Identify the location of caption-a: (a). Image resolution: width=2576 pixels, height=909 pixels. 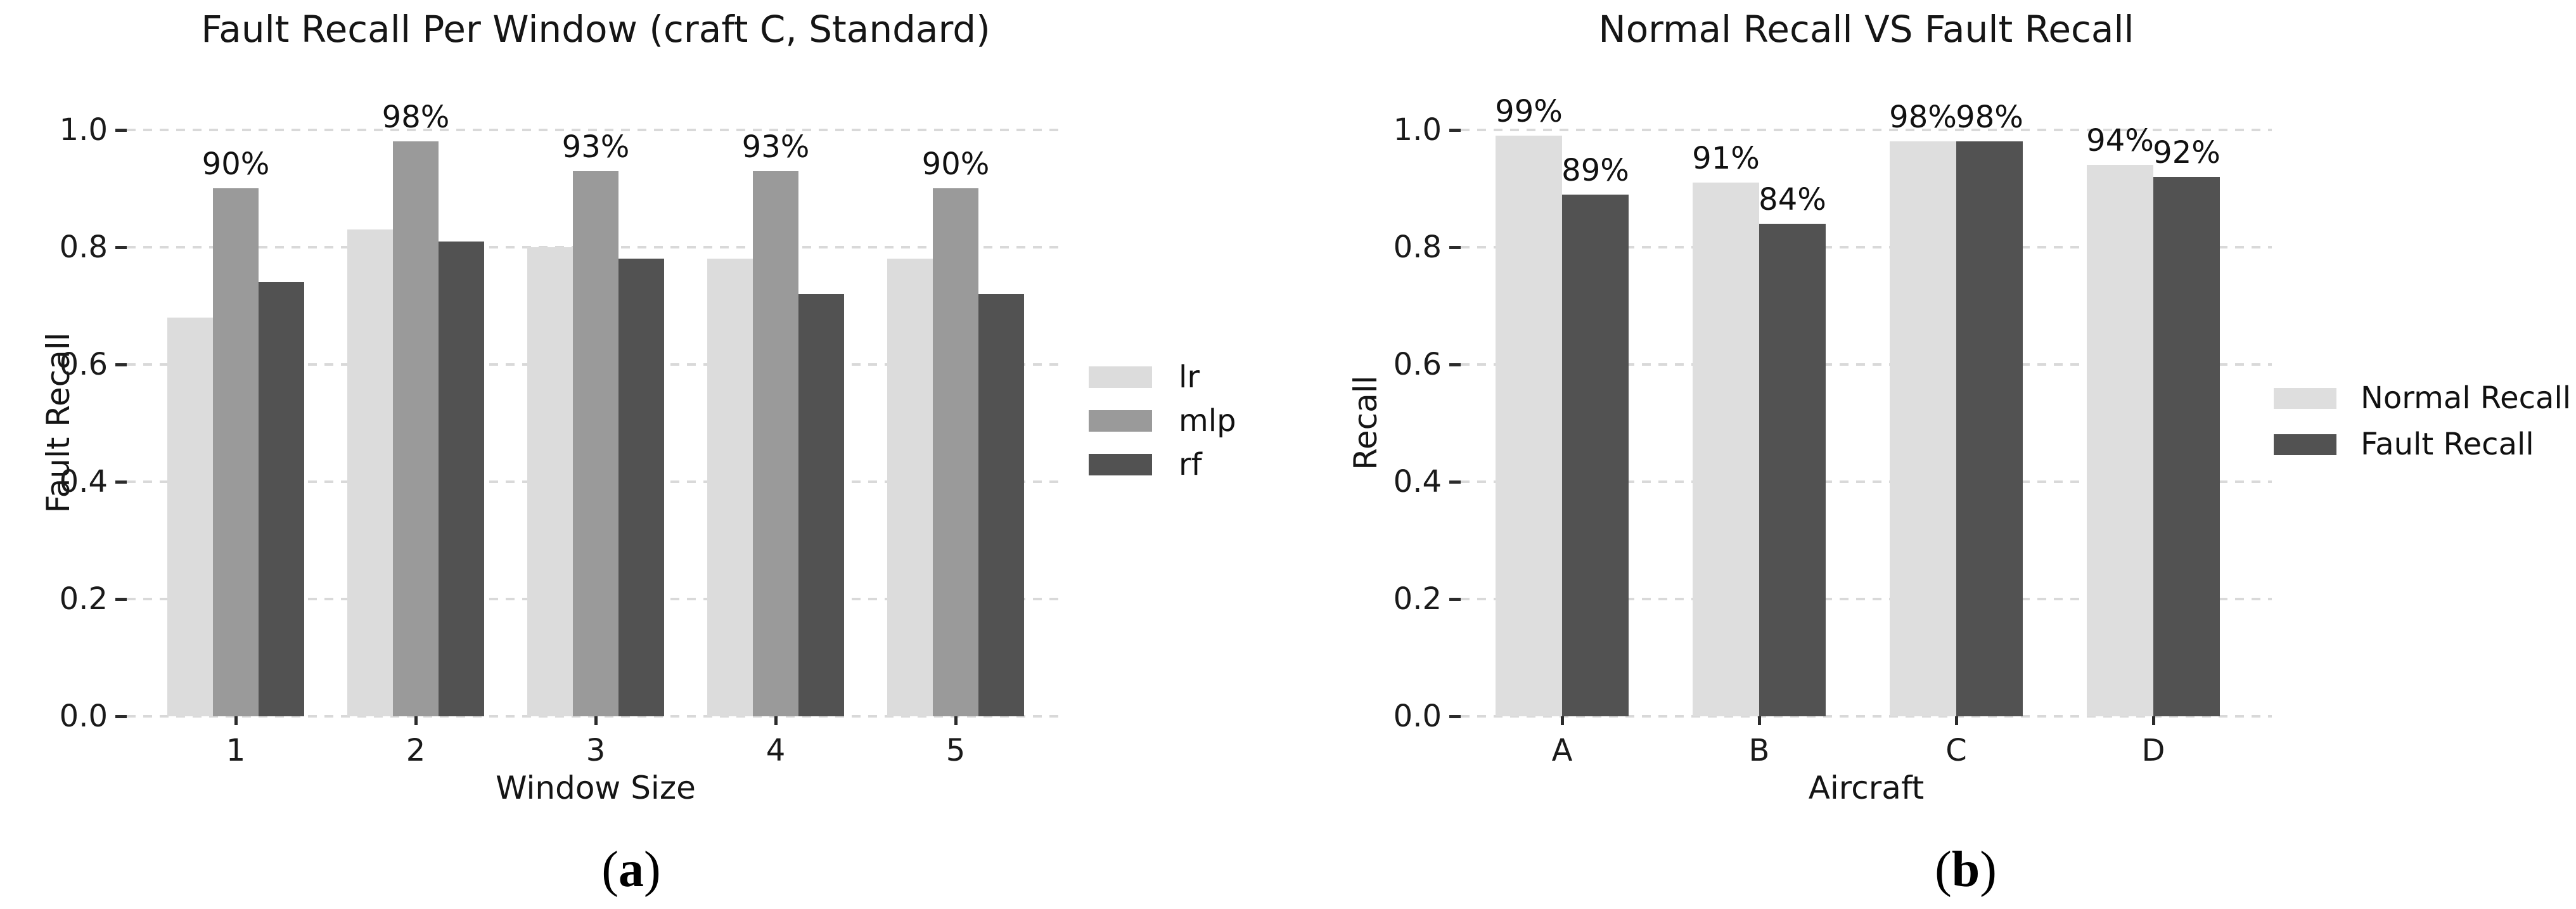
(630, 870).